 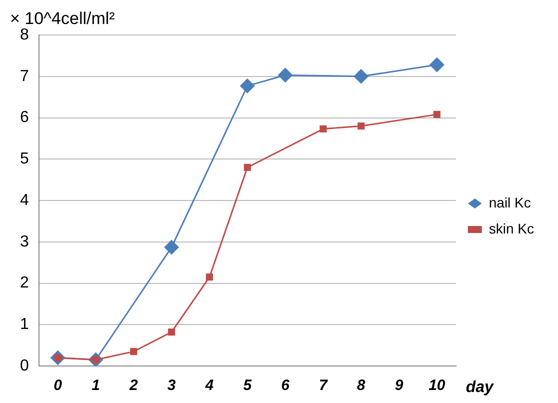 I want to click on y-tick-label: 7, so click(x=24, y=76).